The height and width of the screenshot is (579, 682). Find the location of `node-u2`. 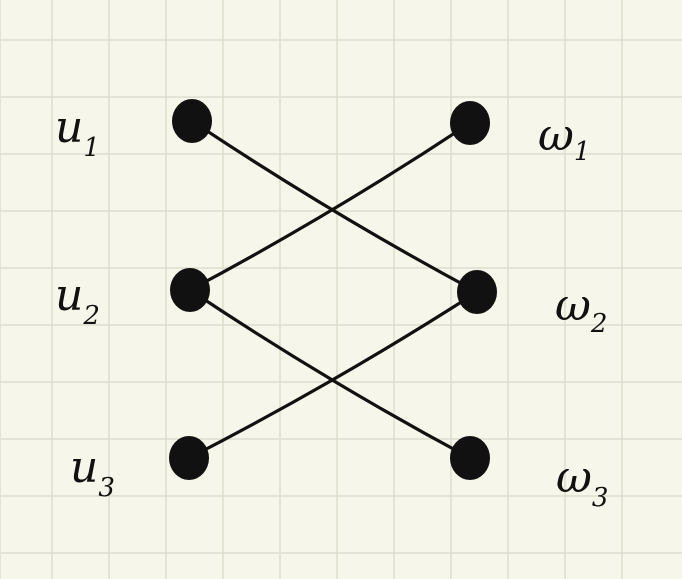

node-u2 is located at coordinates (190, 290).